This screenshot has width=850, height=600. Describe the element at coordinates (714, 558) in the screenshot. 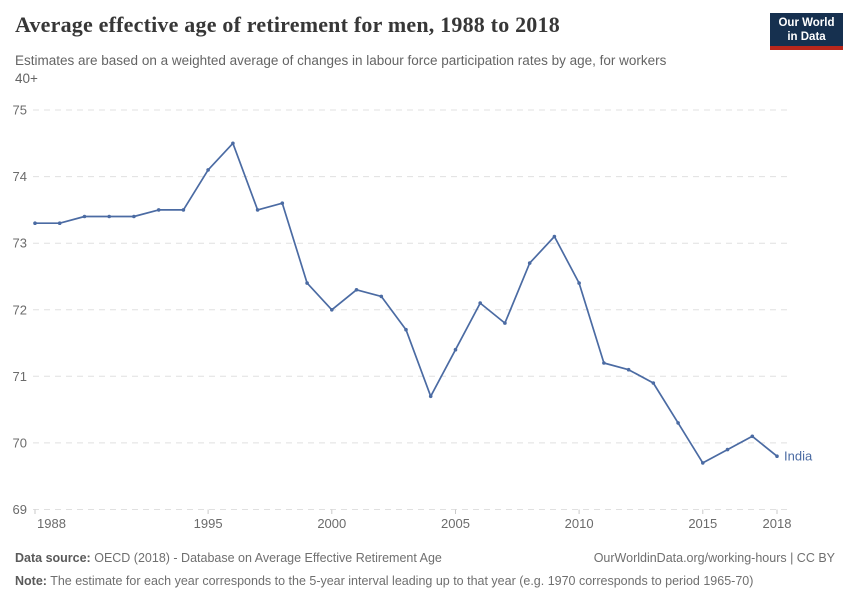

I see `owid-url-link: OurWorldinData.org/working-hours | CC BY` at that location.